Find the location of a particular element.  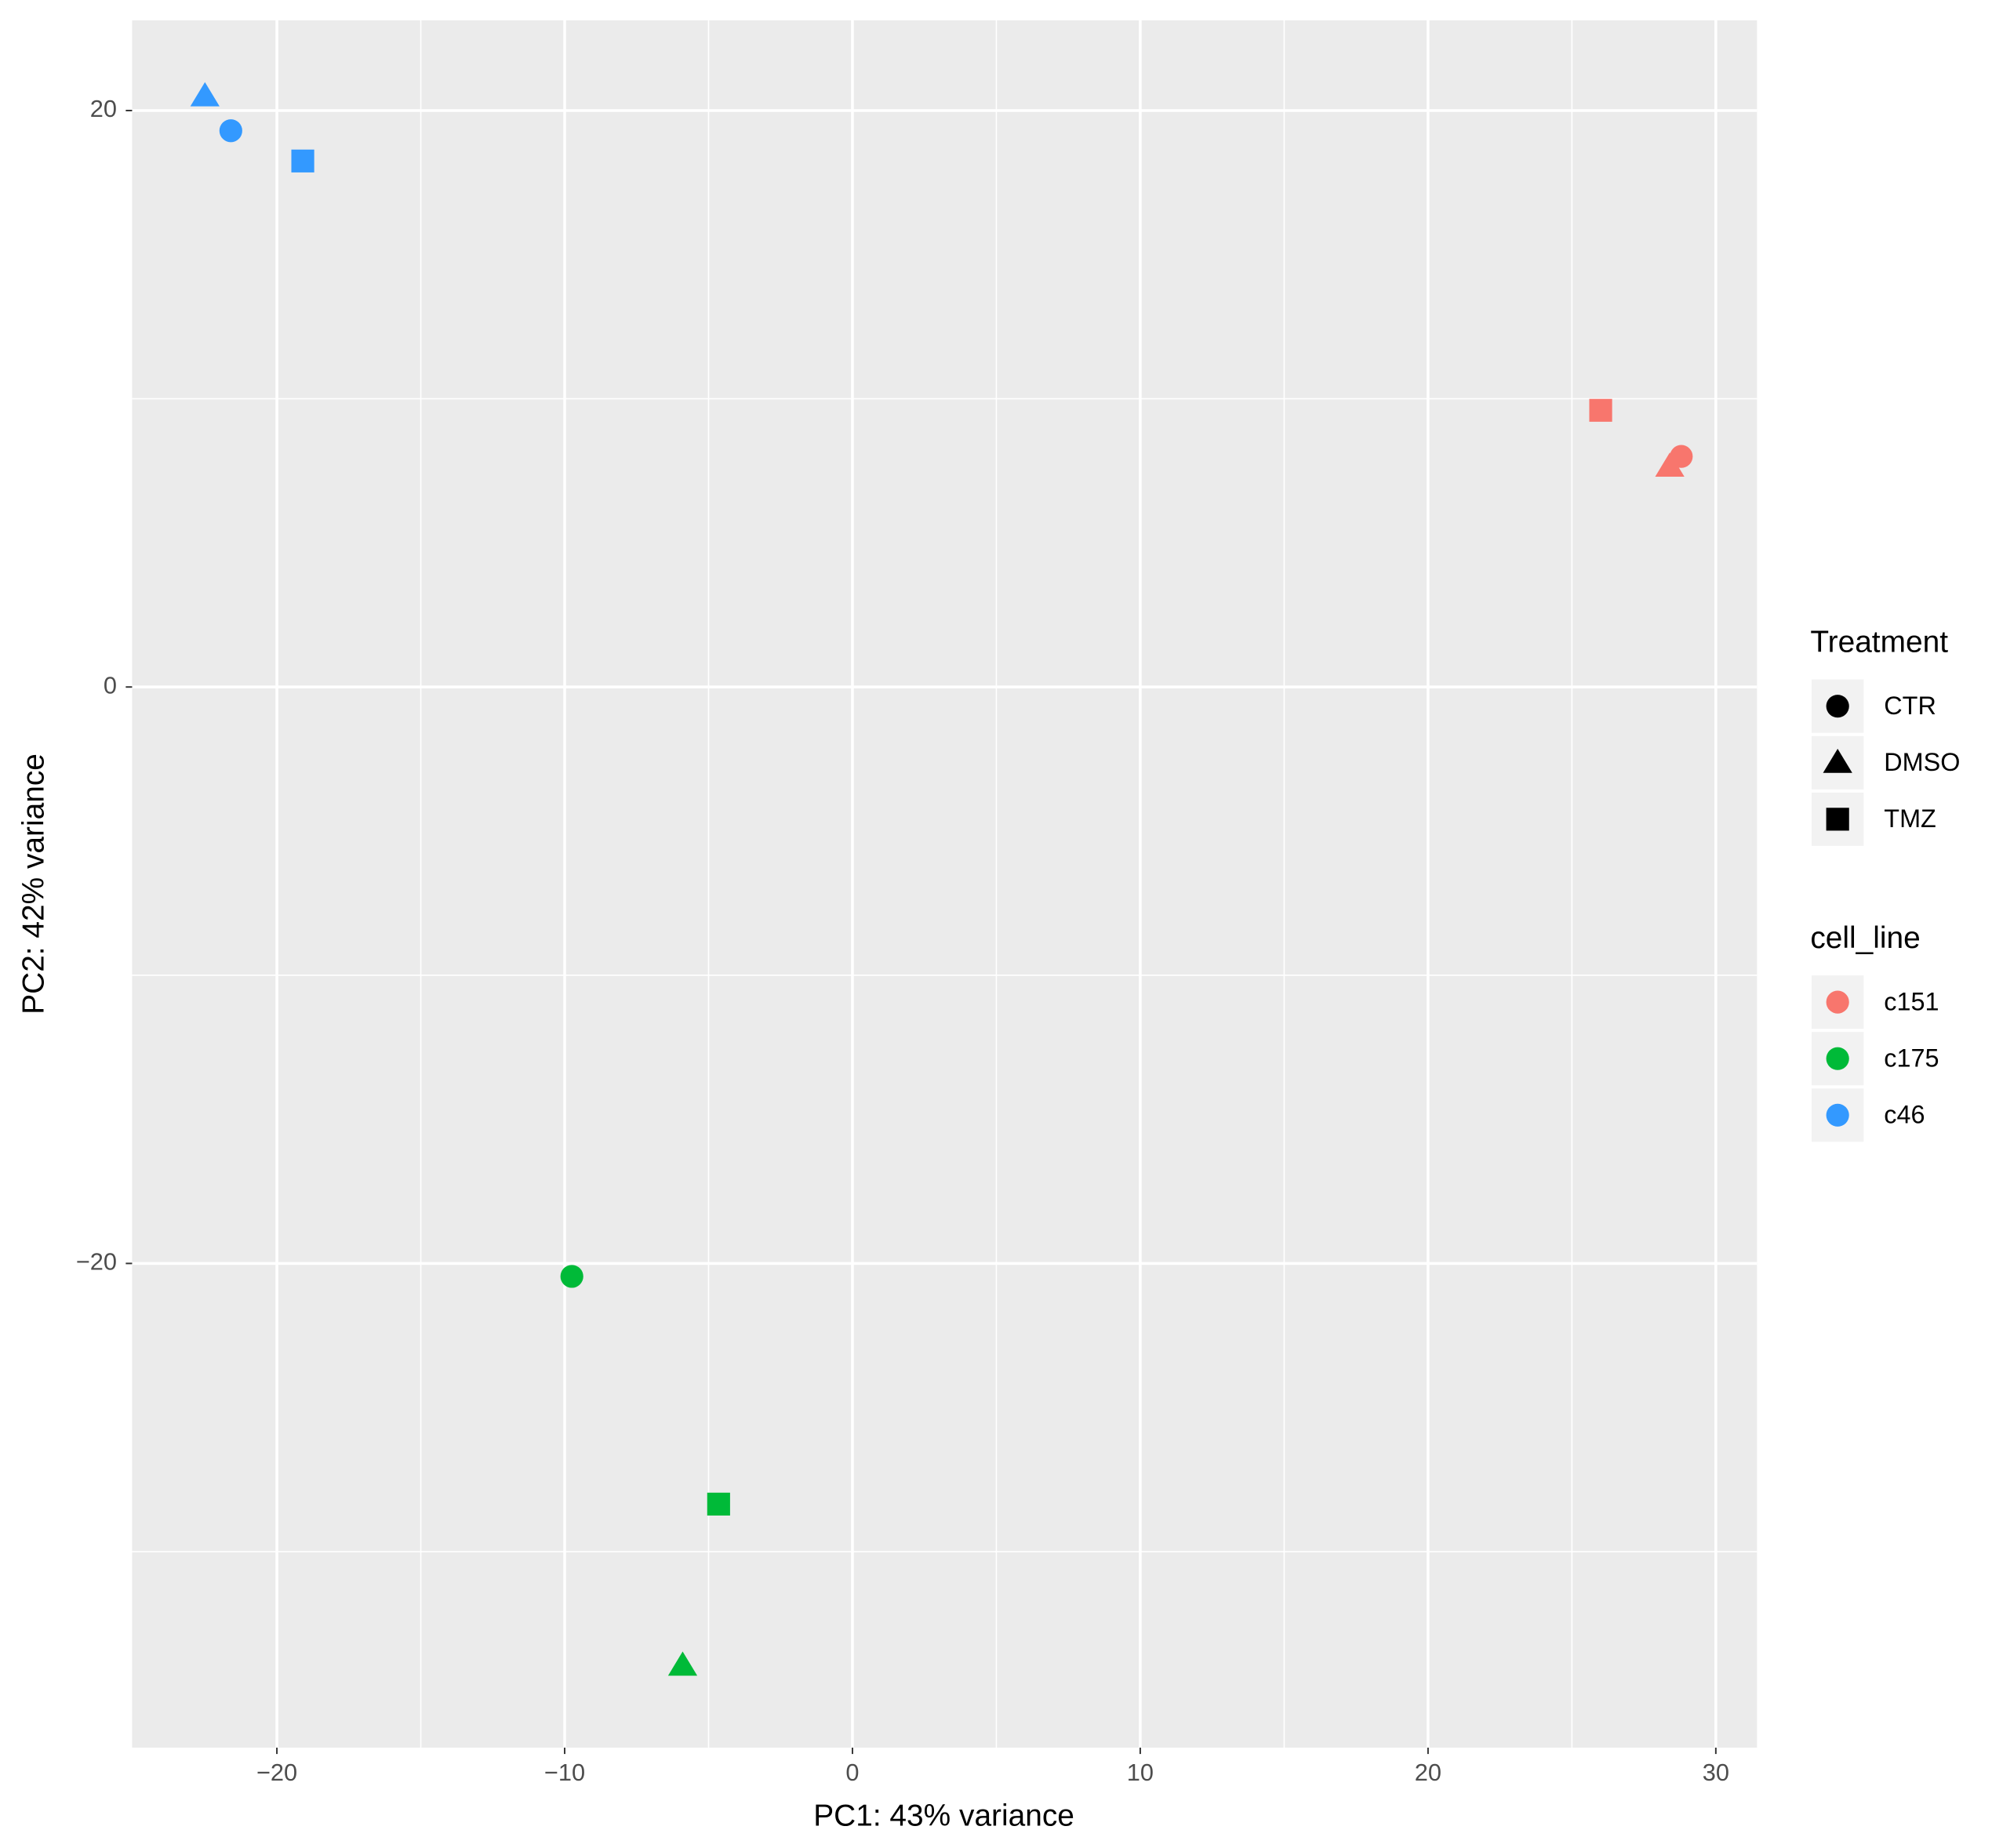

y-tick-label: 20 is located at coordinates (104, 108).